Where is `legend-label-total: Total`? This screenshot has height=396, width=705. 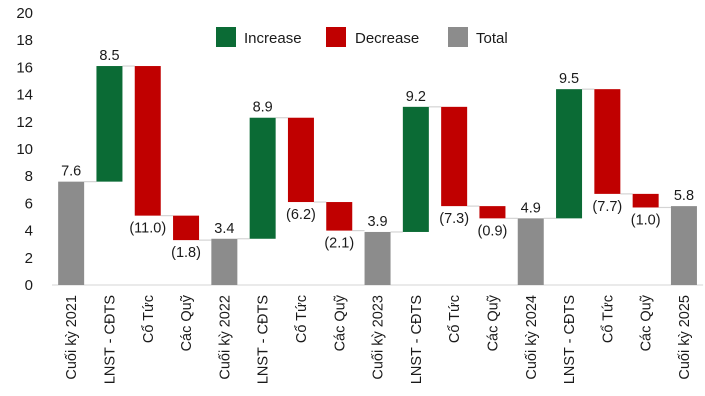 legend-label-total: Total is located at coordinates (492, 38).